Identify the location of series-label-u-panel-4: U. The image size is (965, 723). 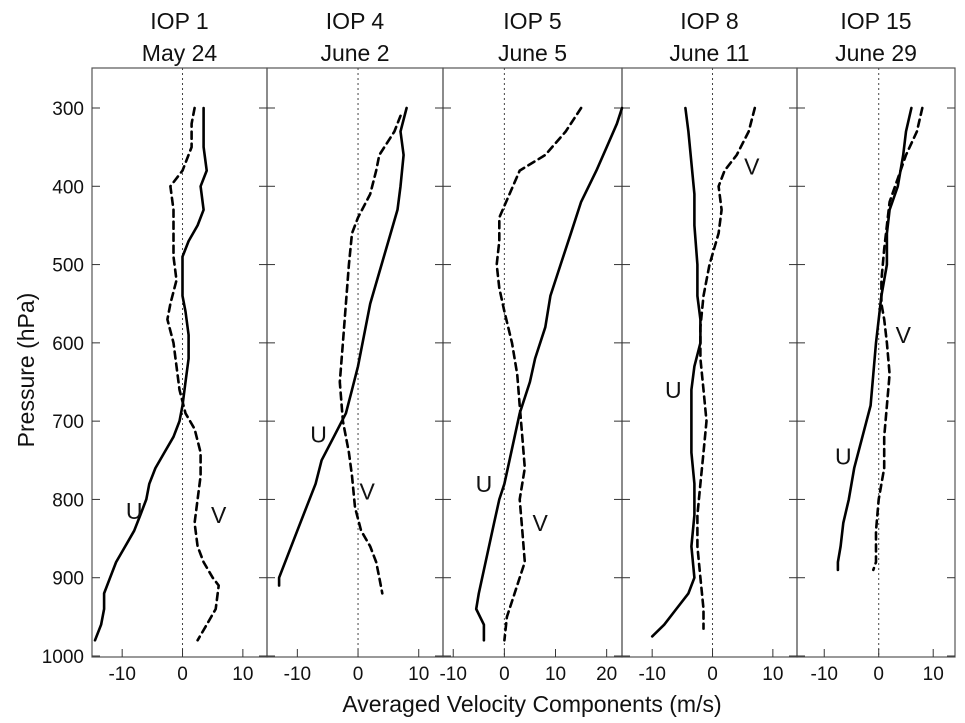
(673, 390).